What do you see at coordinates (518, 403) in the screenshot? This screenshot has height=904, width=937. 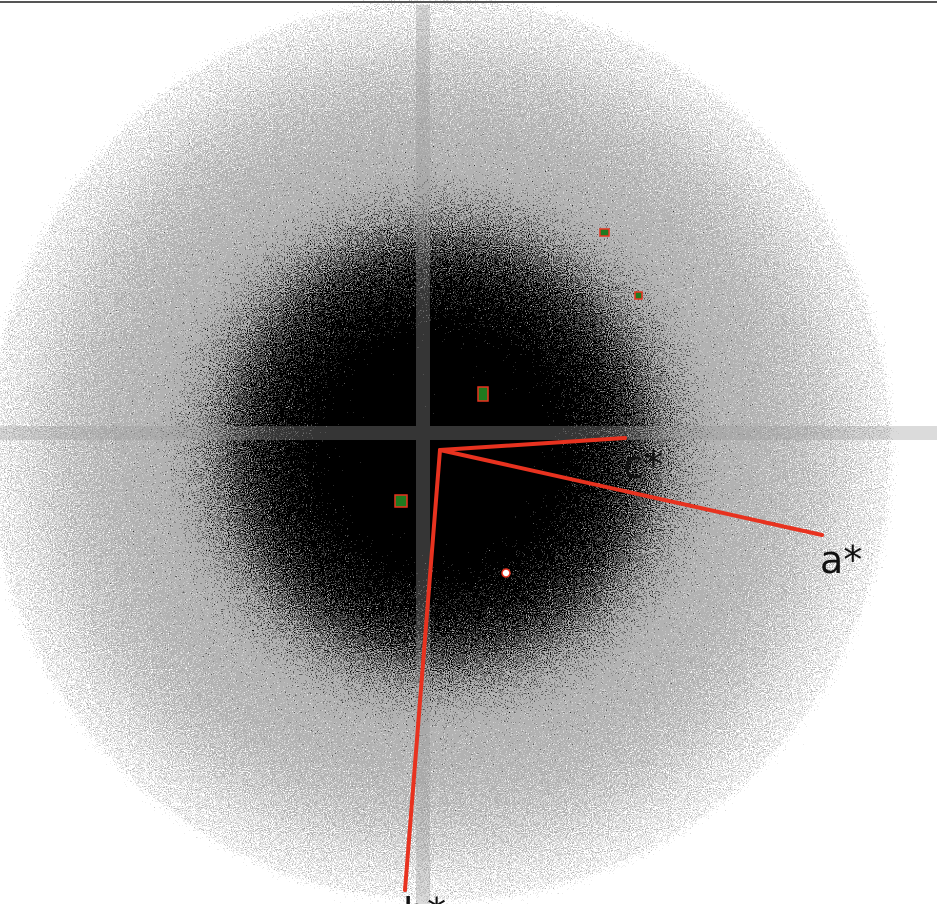 I see `spot-markers` at bounding box center [518, 403].